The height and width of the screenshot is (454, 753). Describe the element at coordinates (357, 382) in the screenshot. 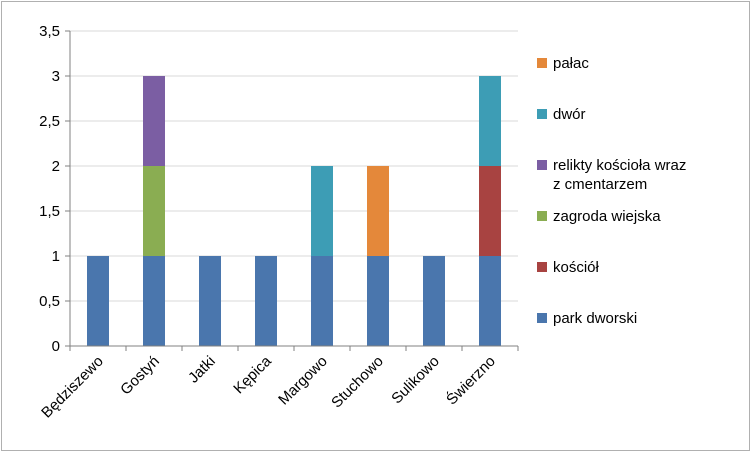

I see `x-tick-label: Stuchowo` at that location.